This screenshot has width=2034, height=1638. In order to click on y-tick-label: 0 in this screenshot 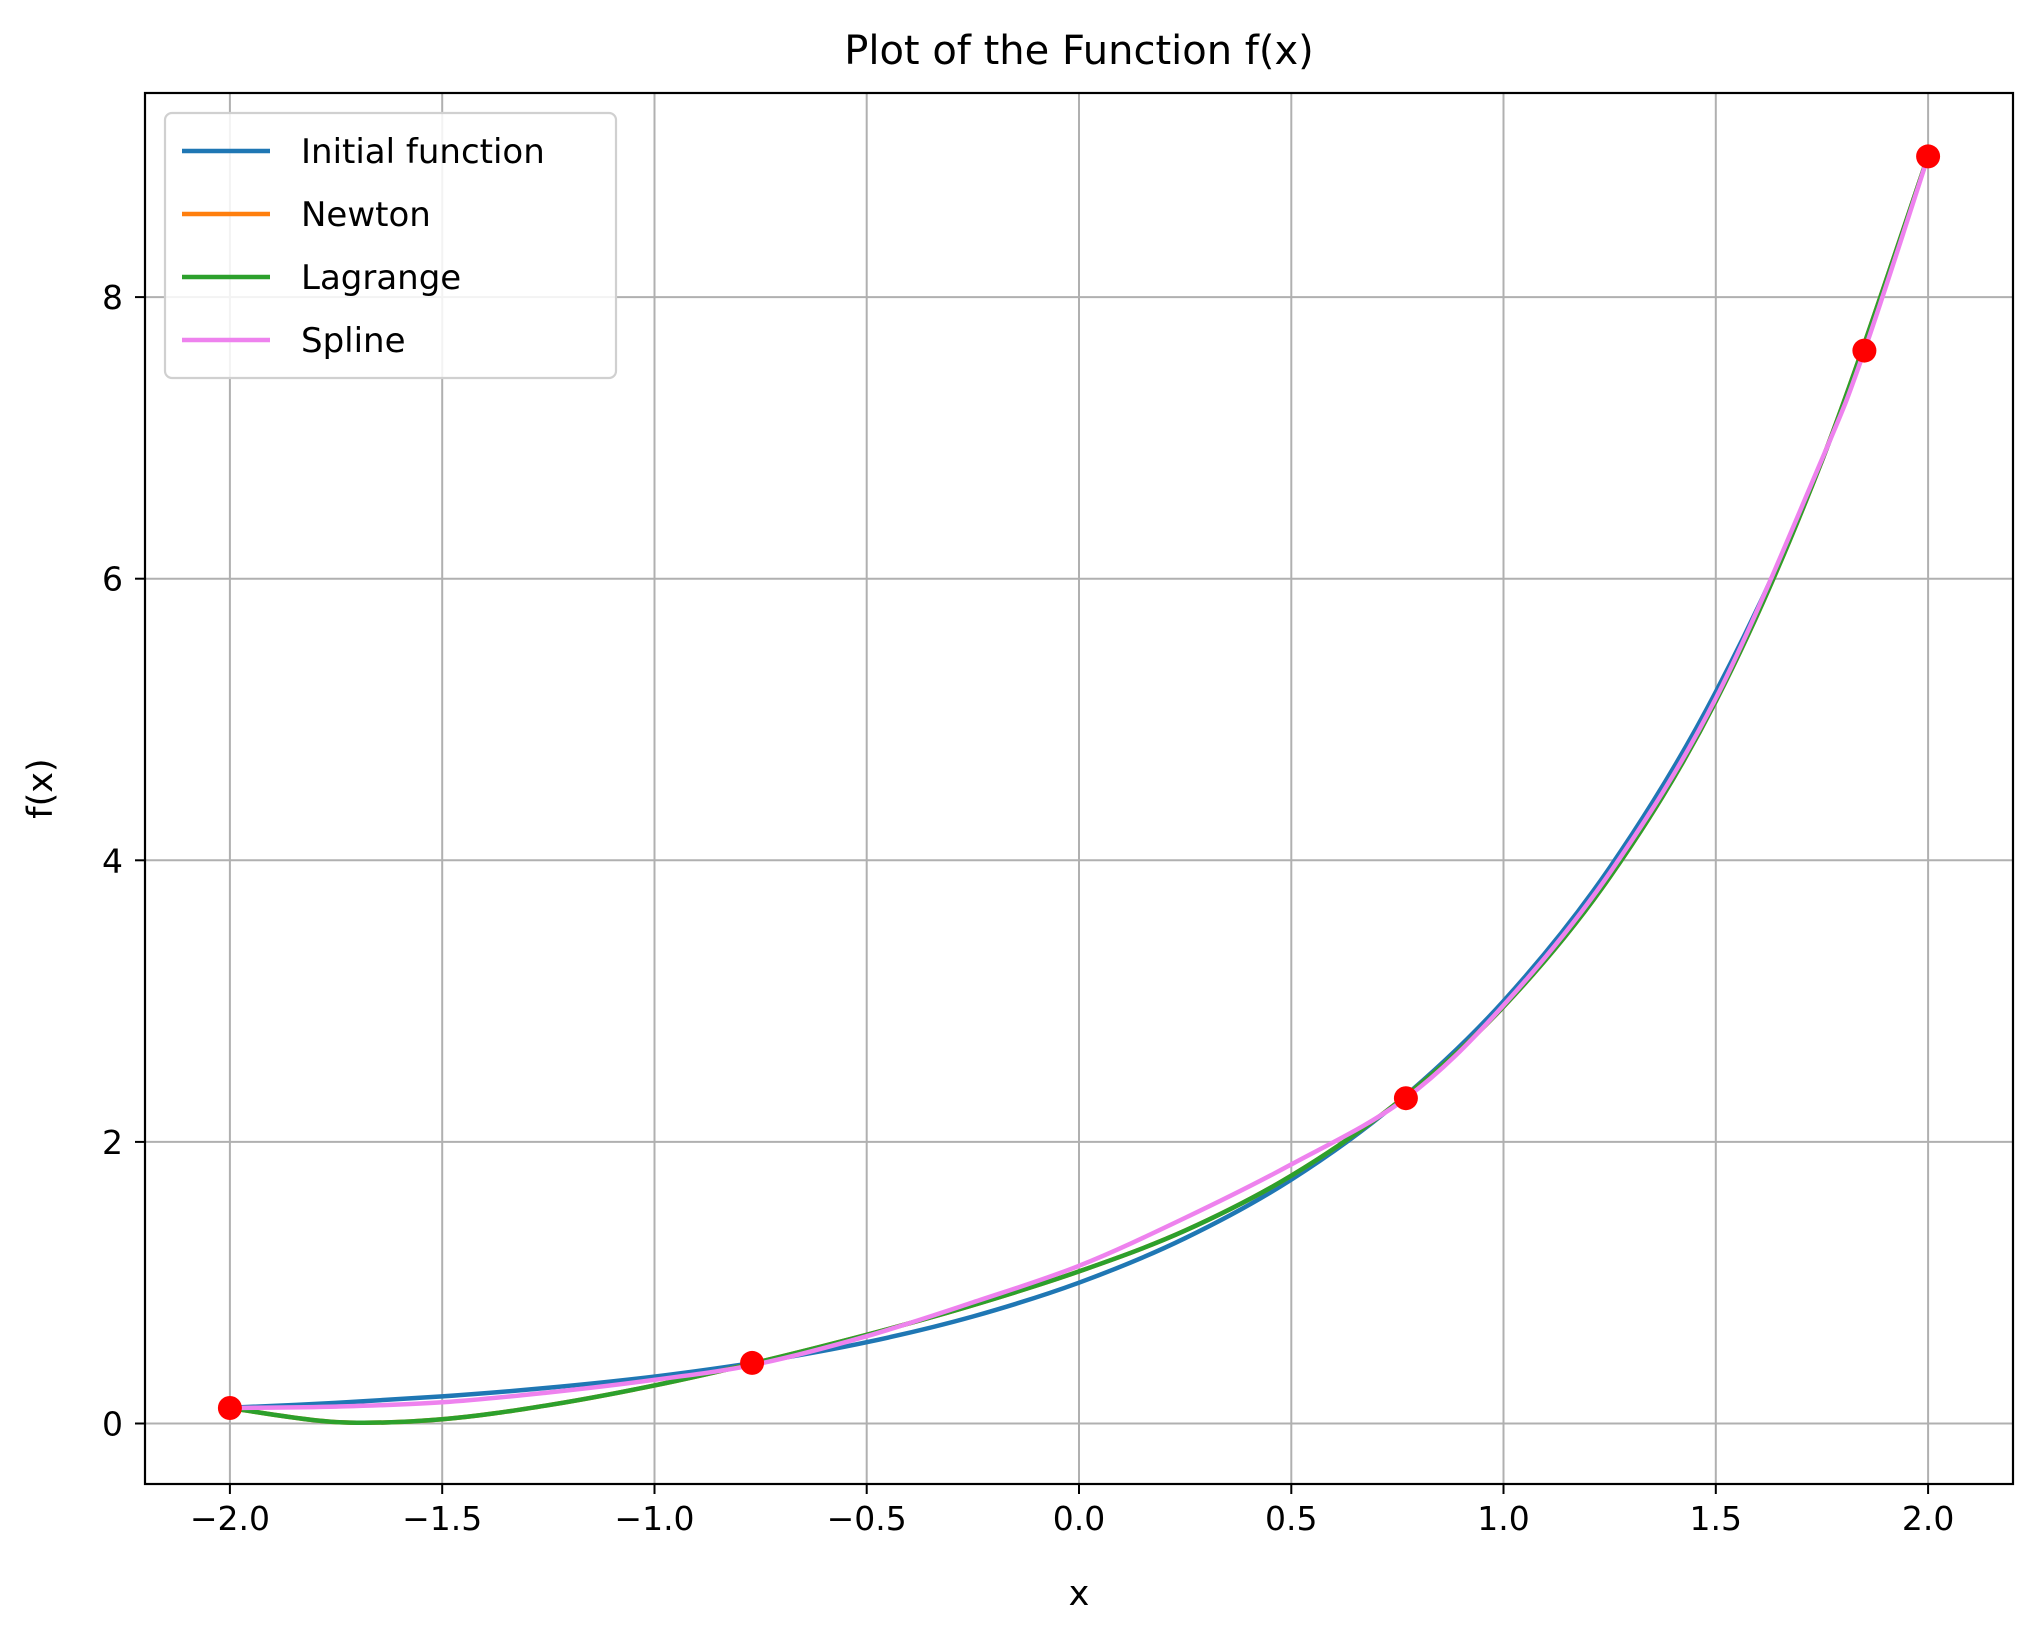, I will do `click(112, 1424)`.